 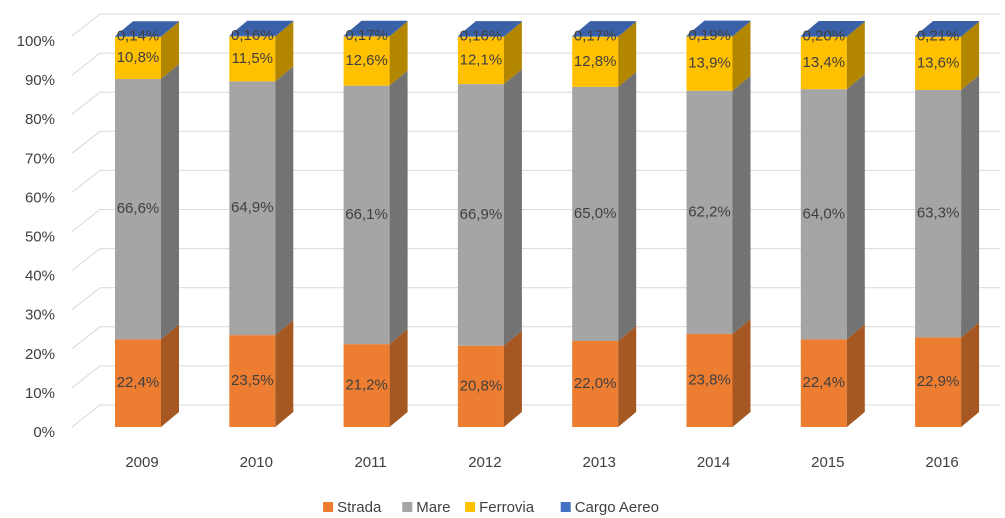 I want to click on x-tick-label: 2011, so click(x=370, y=462).